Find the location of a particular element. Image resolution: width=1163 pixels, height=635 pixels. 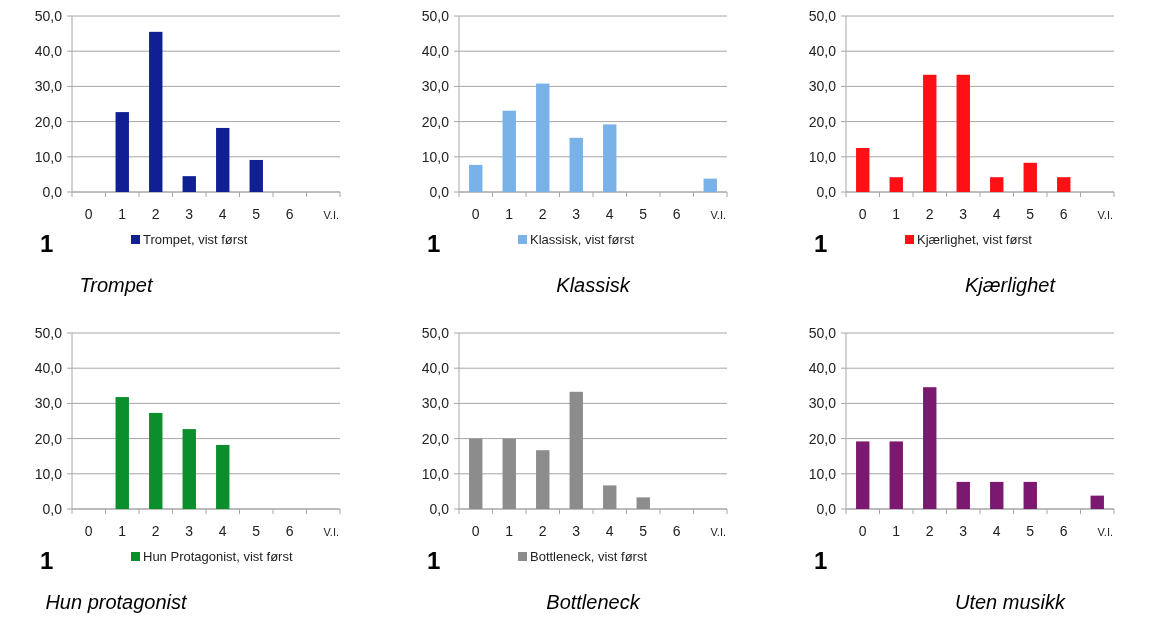

text: Kjærlighet is located at coordinates (1010, 285).